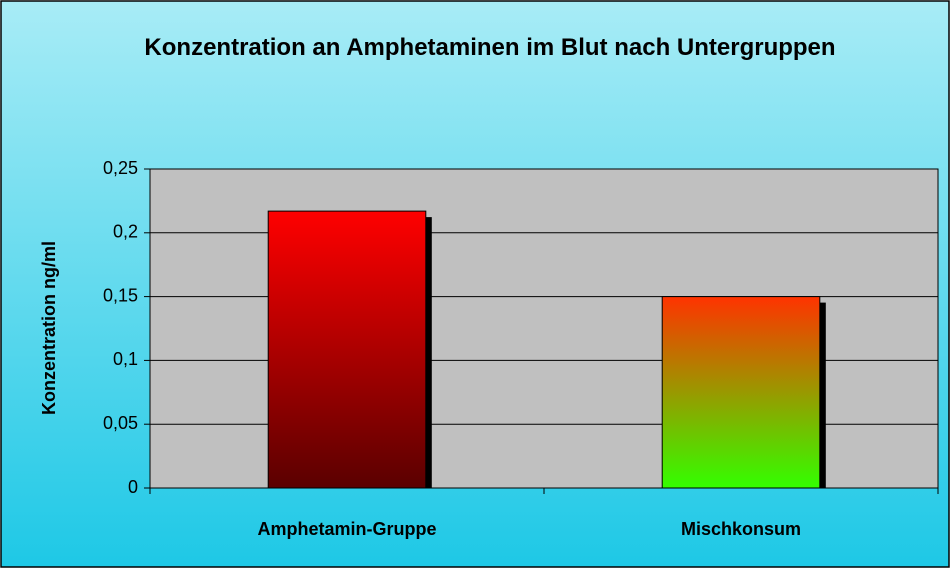 This screenshot has width=951, height=569. Describe the element at coordinates (120, 423) in the screenshot. I see `y-tick-label: 0,05` at that location.